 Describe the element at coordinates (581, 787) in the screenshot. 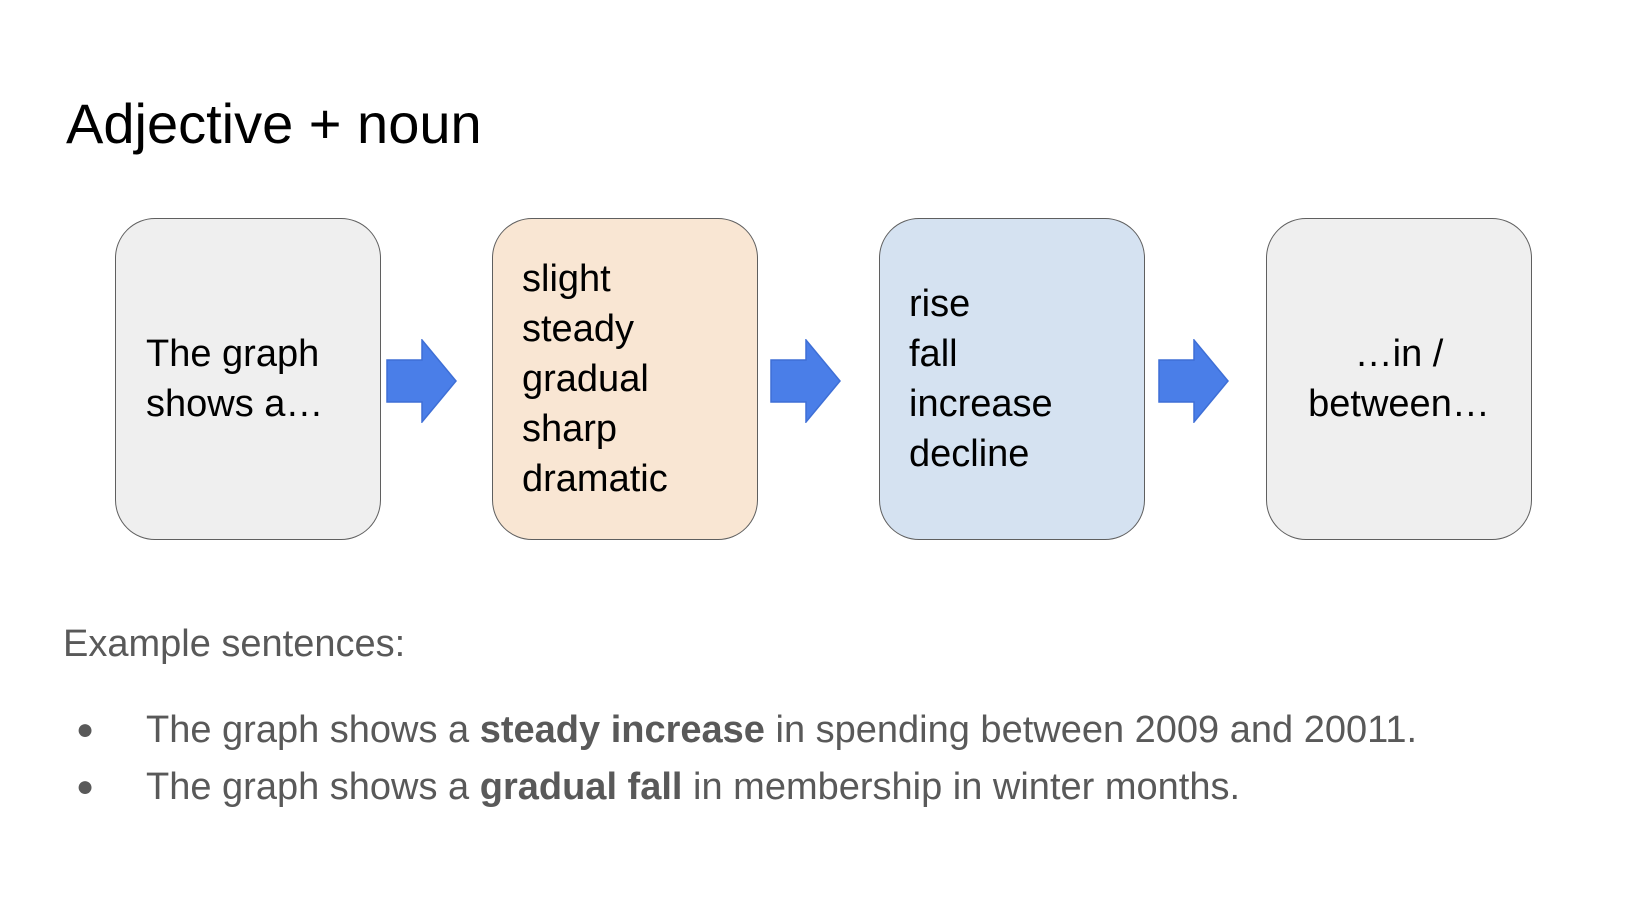

I see `sentence-highlight: gradual fall` at that location.